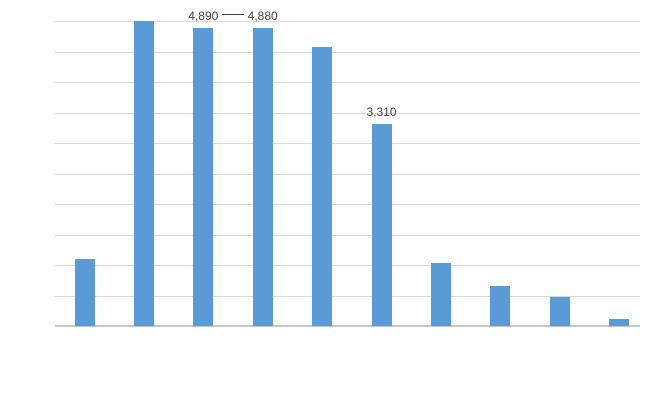 Image resolution: width=650 pixels, height=405 pixels. Describe the element at coordinates (381, 112) in the screenshot. I see `data-label: 3,310` at that location.